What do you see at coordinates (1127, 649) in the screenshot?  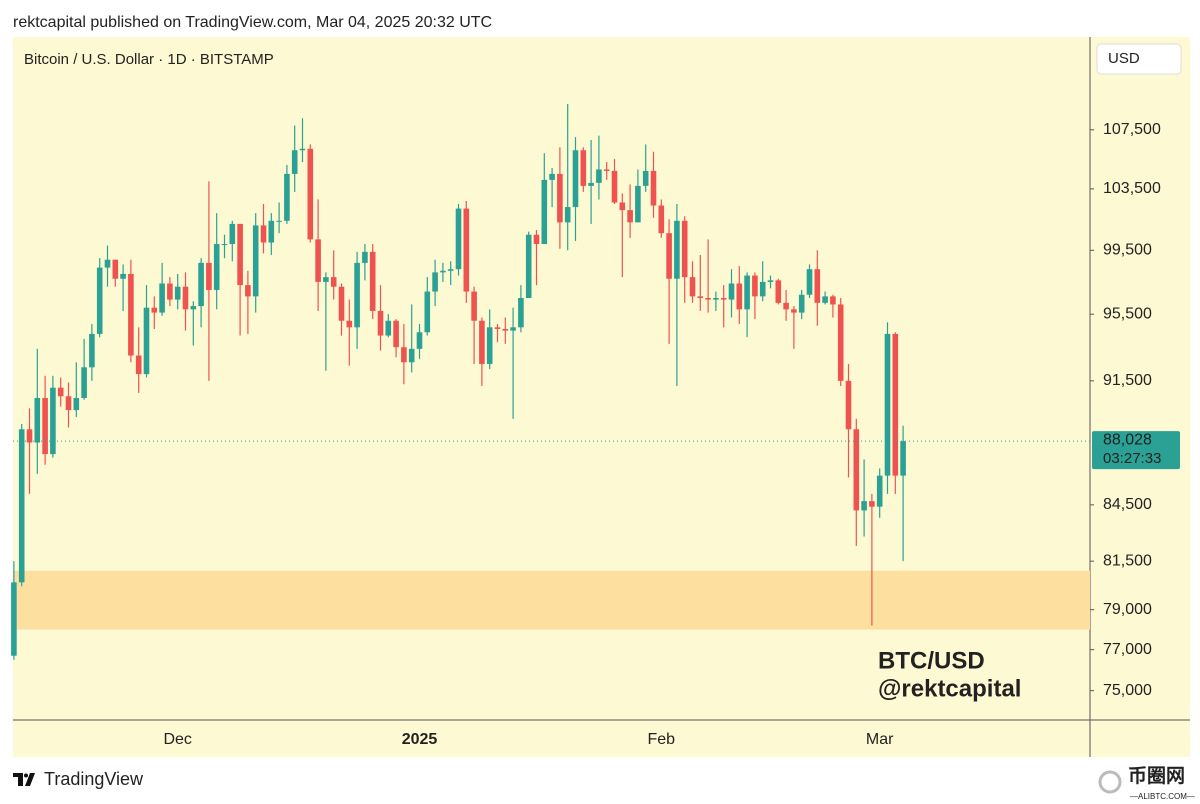 I see `y-tick-label: 77,000` at bounding box center [1127, 649].